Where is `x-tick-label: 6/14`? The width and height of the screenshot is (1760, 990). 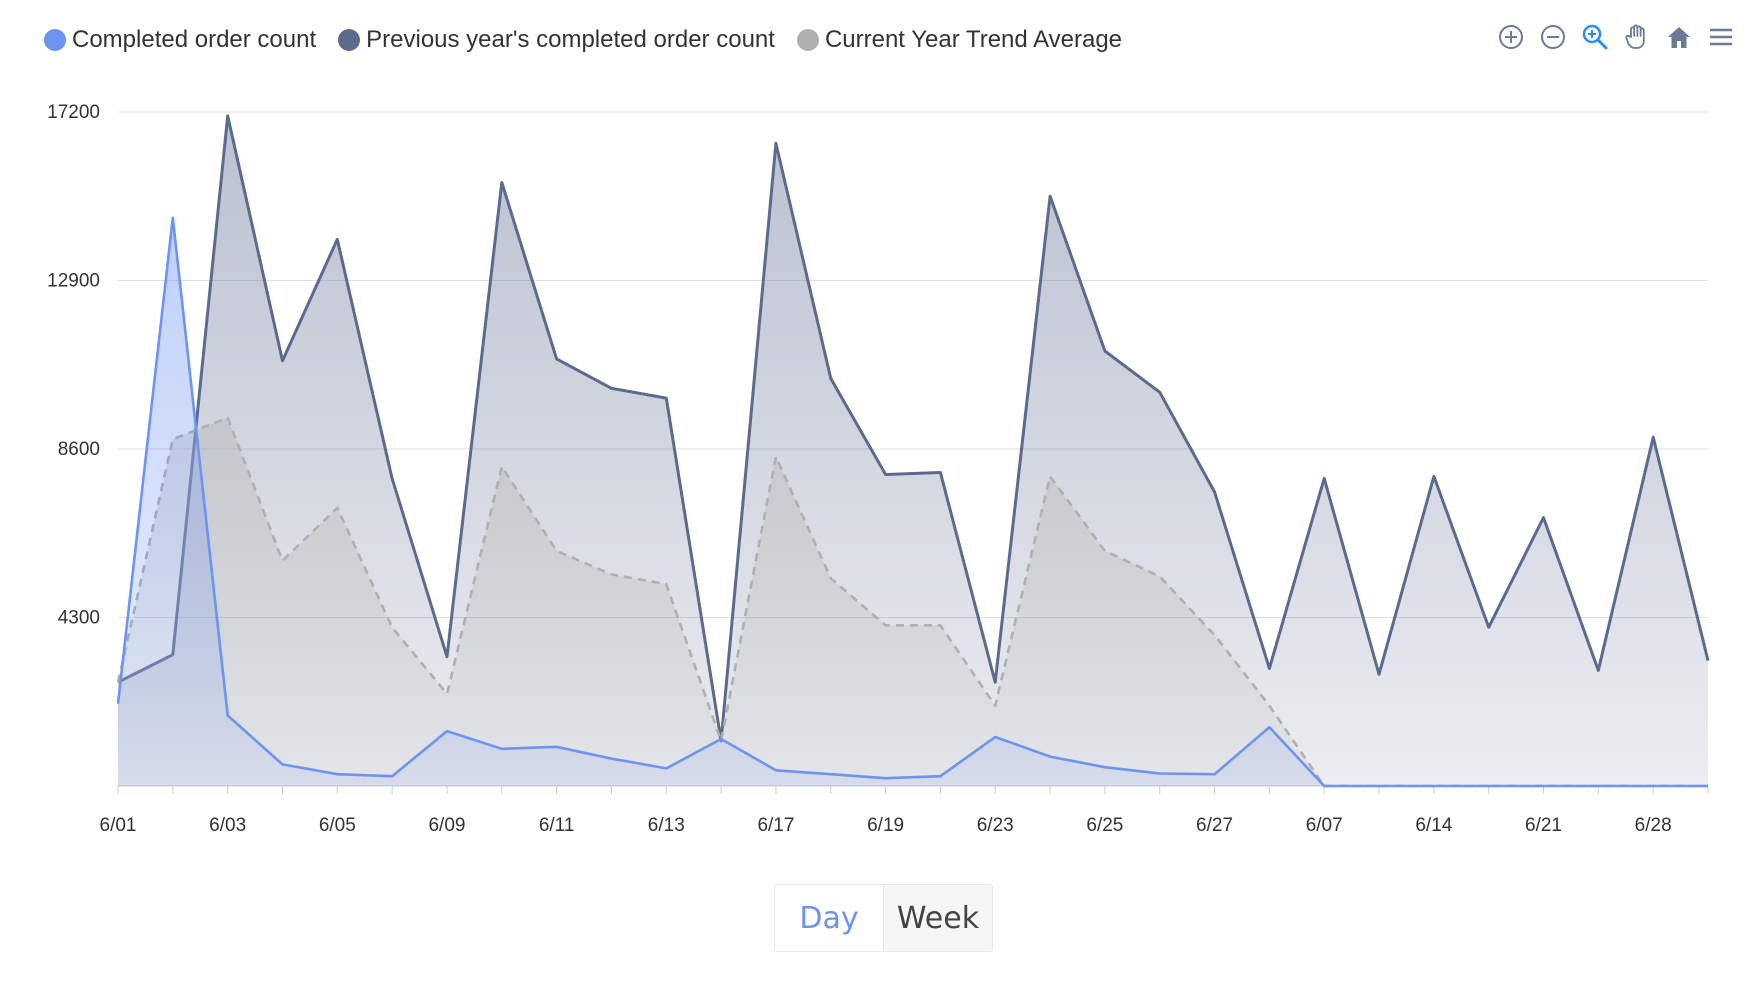 x-tick-label: 6/14 is located at coordinates (1433, 825).